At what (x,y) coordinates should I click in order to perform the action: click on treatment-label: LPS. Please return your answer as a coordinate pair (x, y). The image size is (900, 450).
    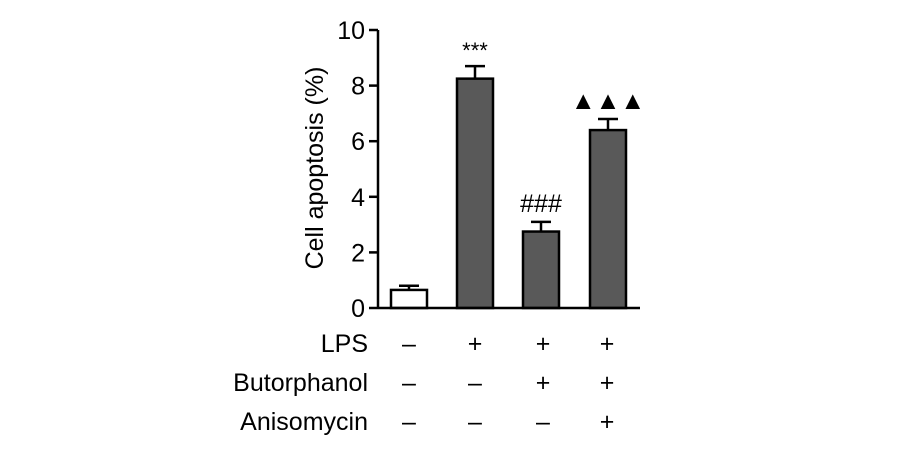
    Looking at the image, I should click on (344, 344).